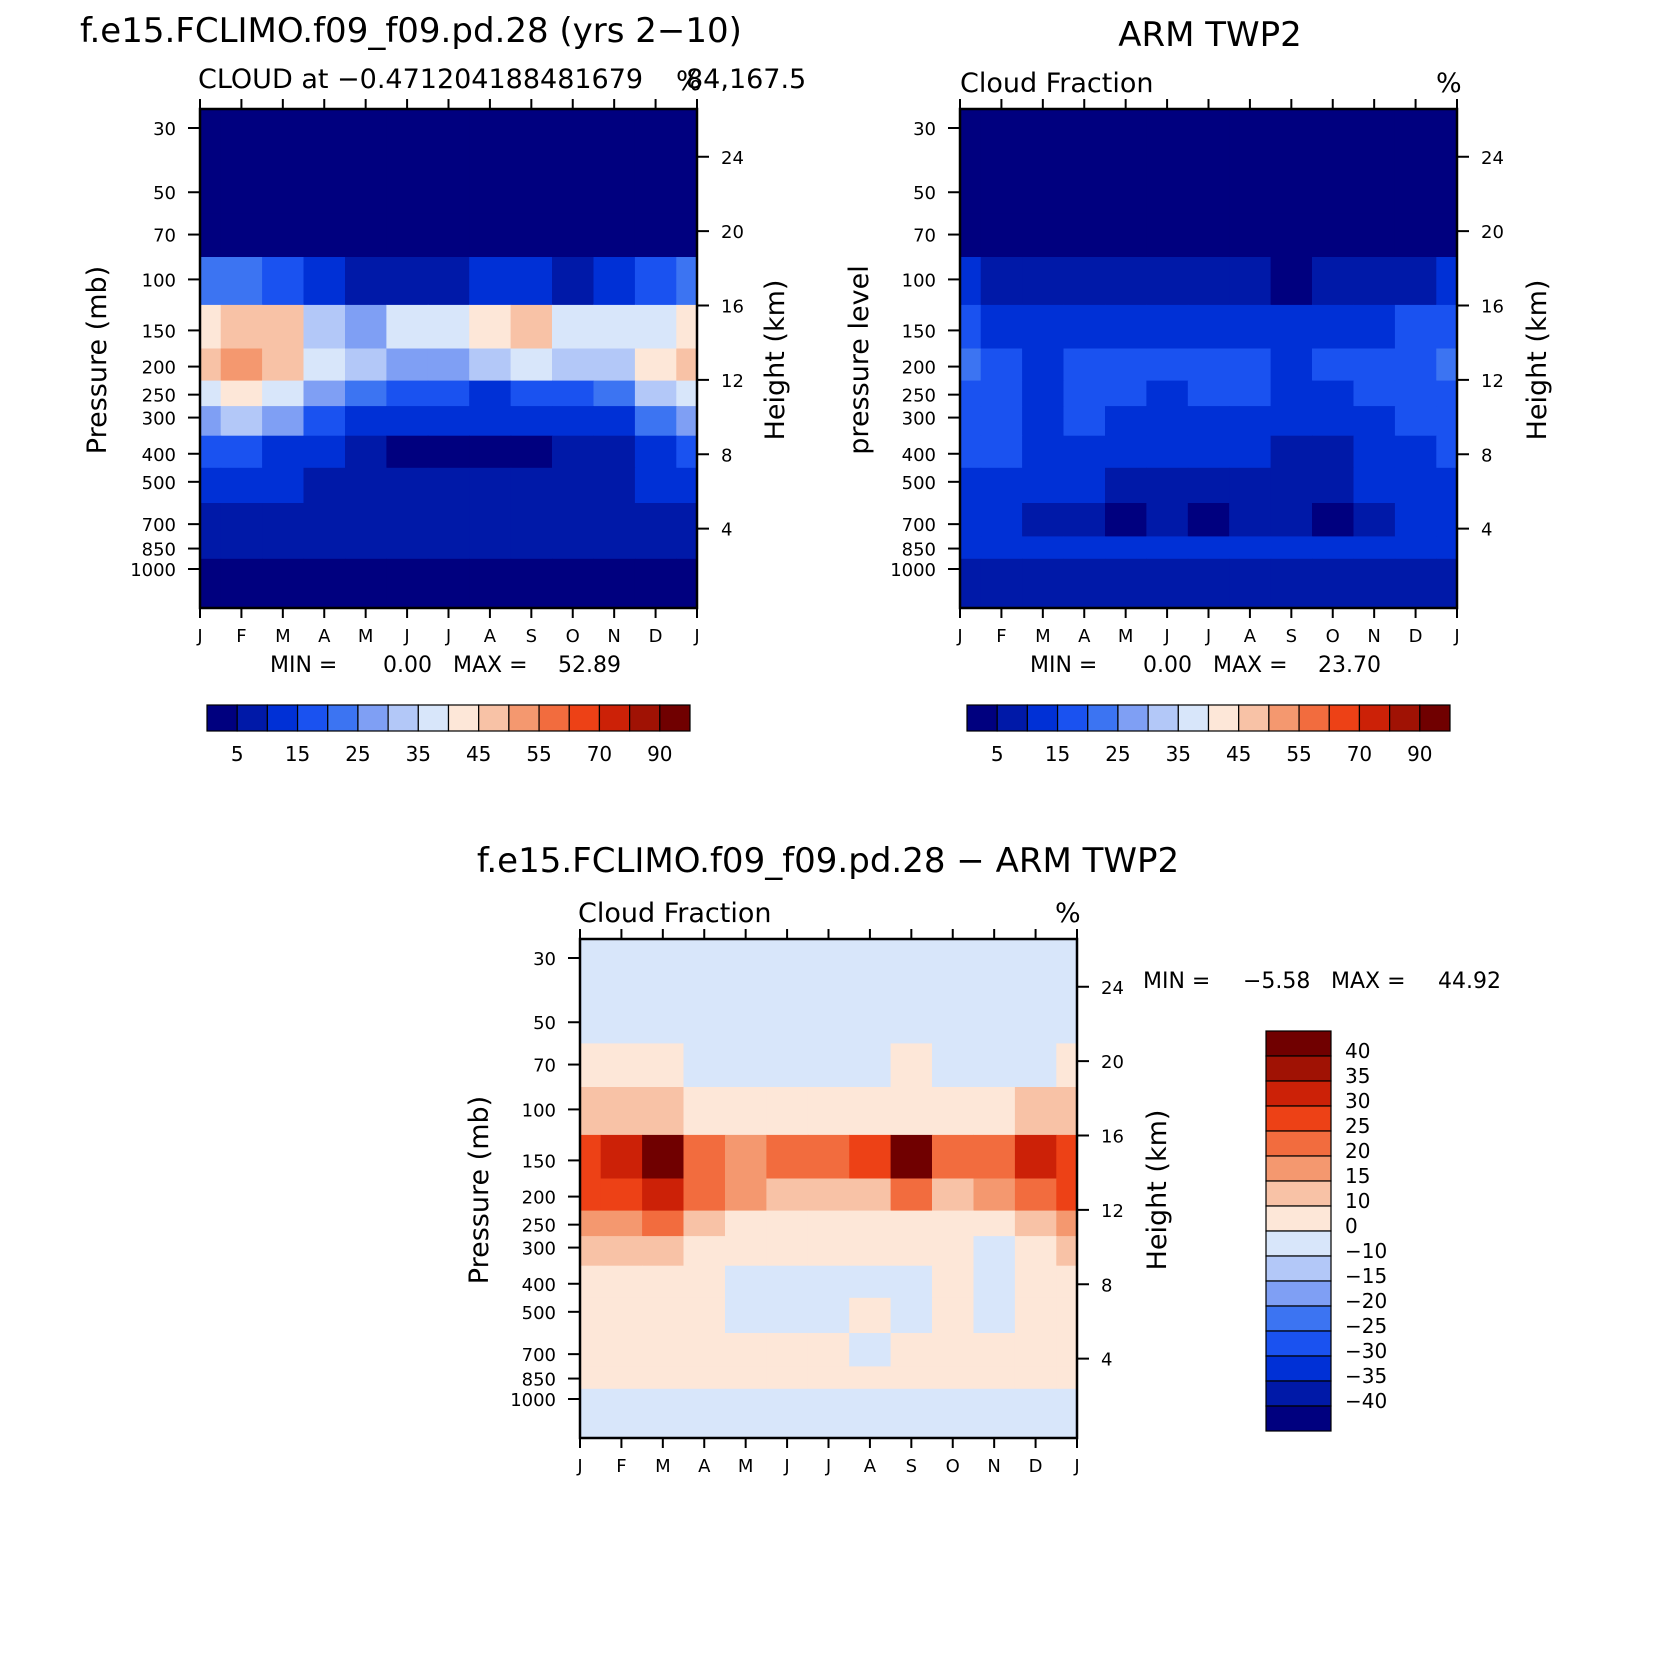  I want to click on heatmap-cells, so click(828, 1188).